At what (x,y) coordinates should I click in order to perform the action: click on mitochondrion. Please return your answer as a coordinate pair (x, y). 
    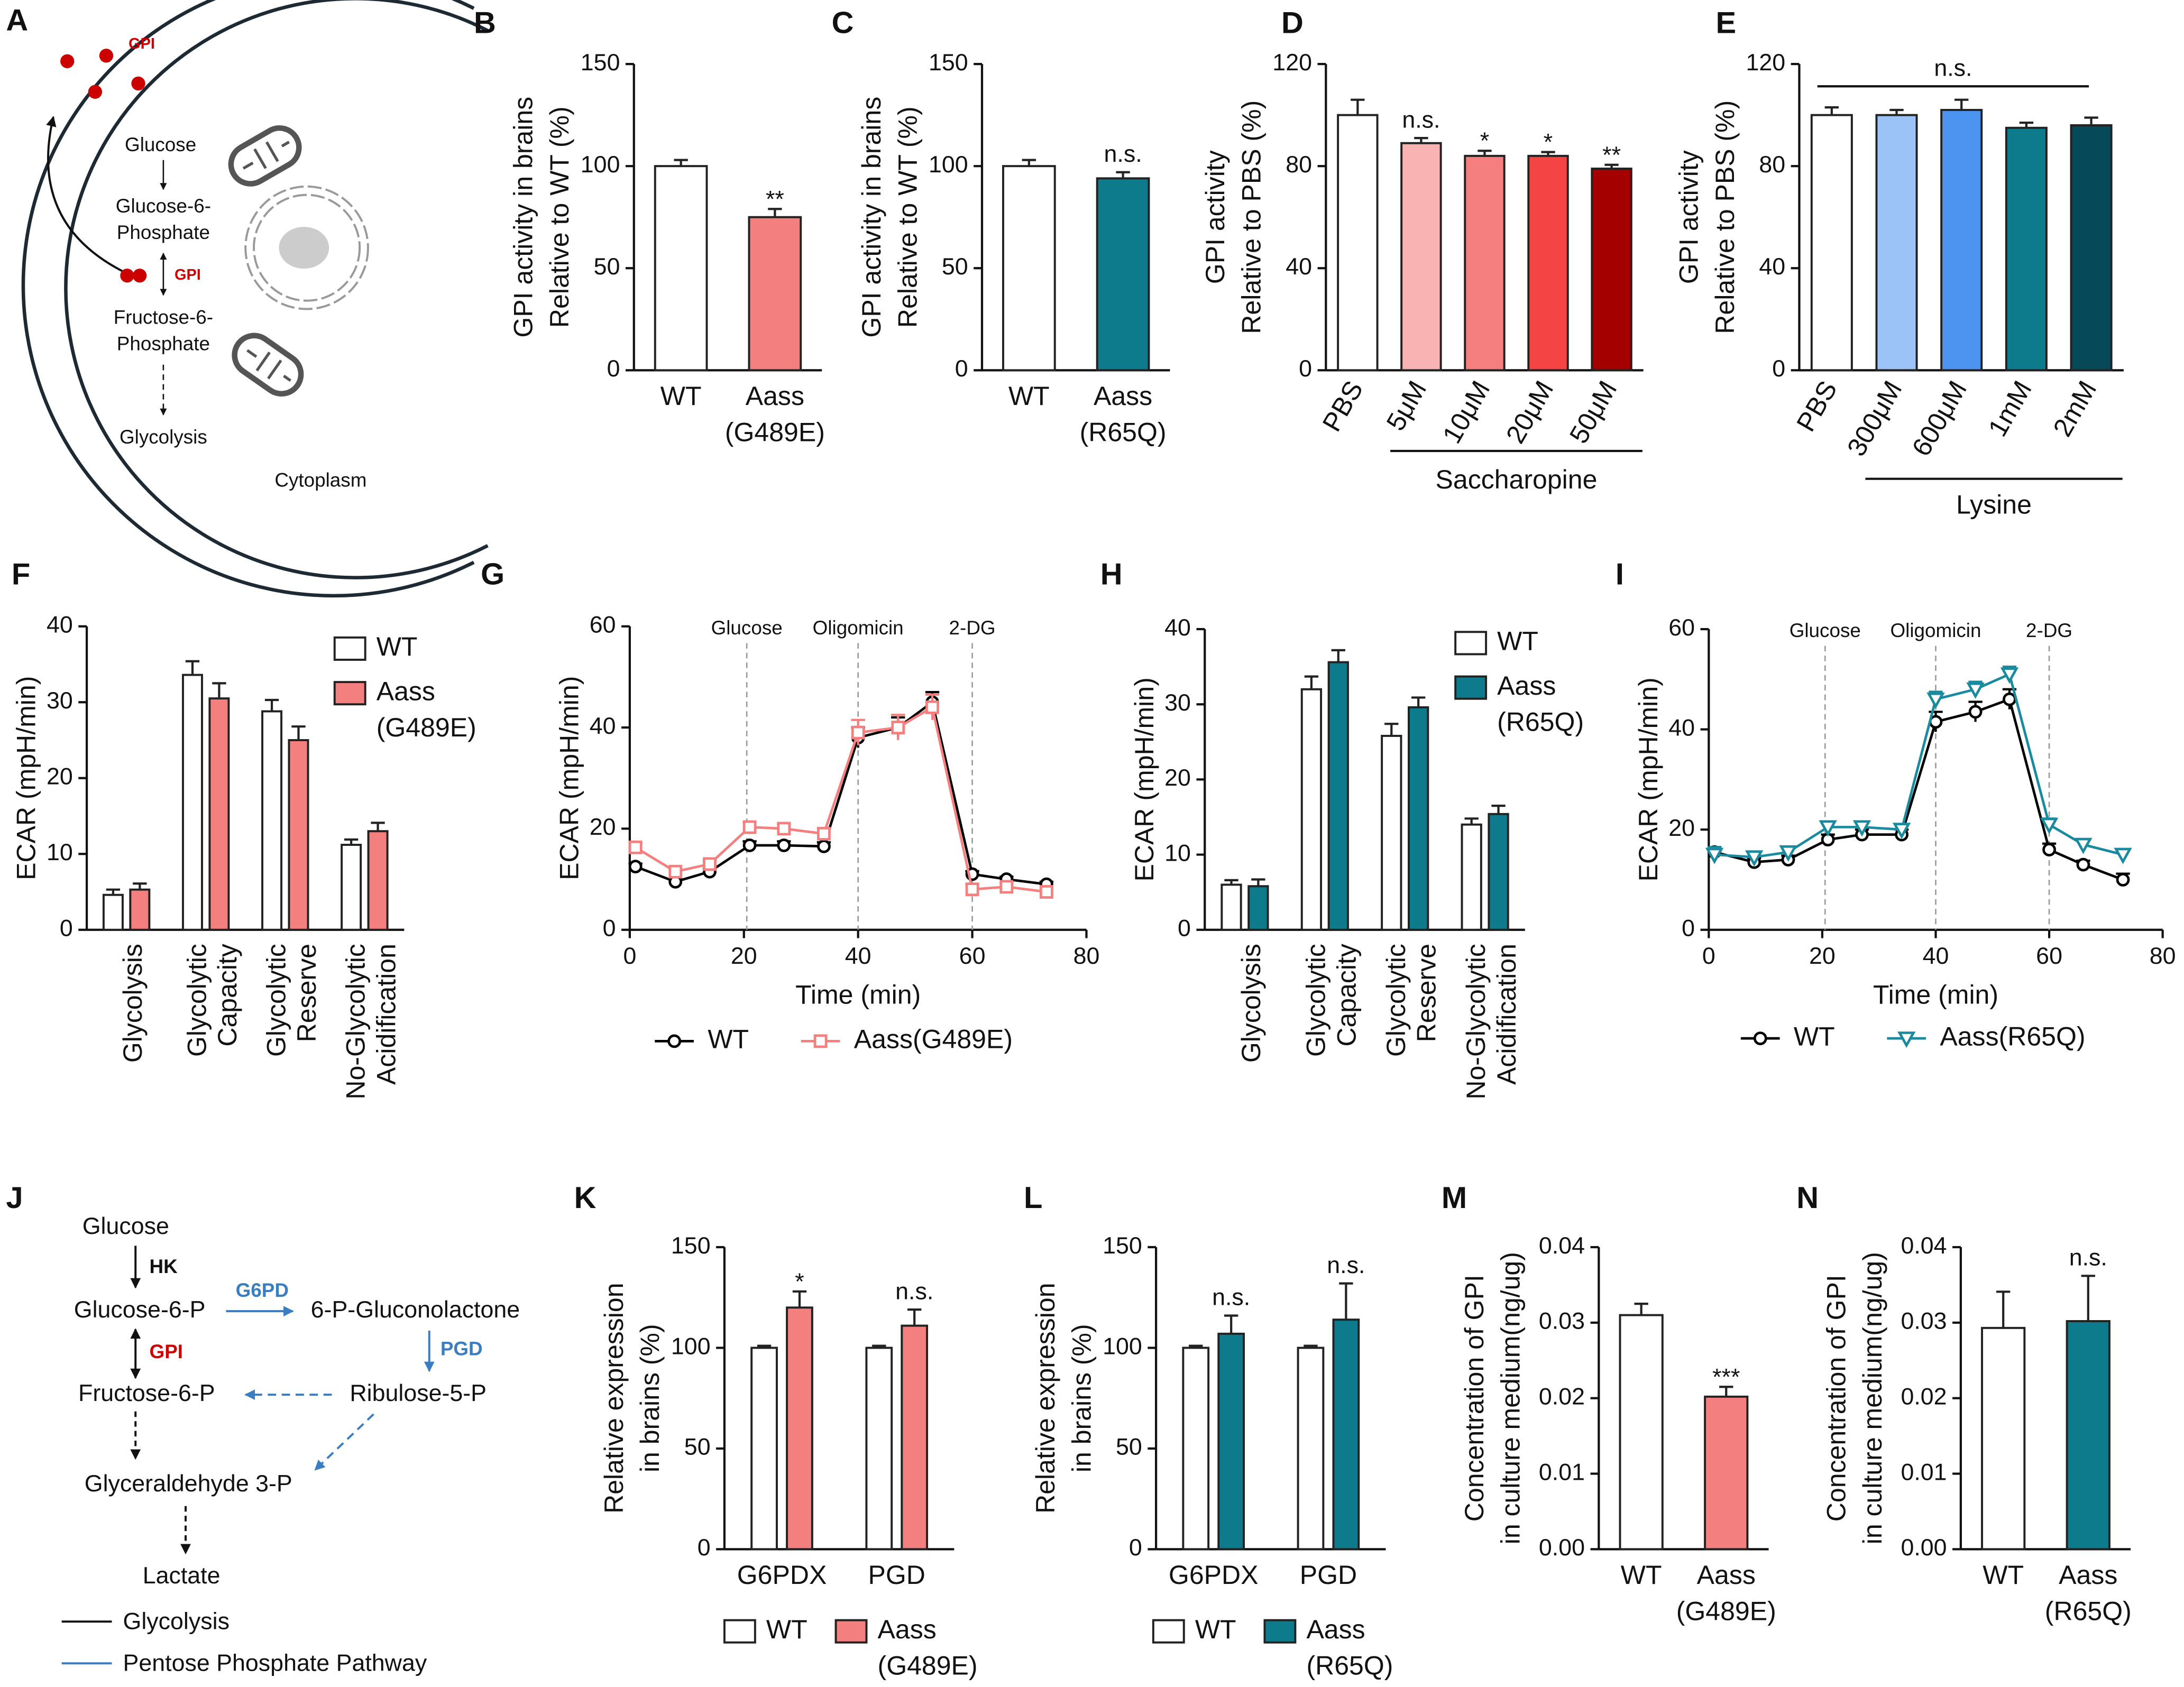
    Looking at the image, I should click on (265, 156).